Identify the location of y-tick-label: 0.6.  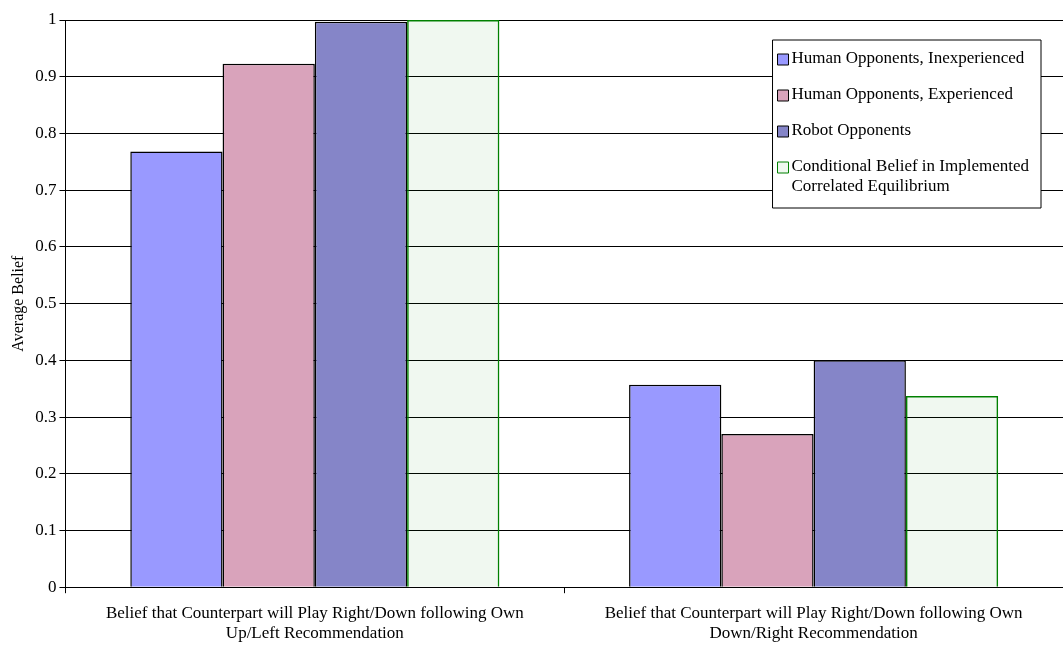
(46, 246).